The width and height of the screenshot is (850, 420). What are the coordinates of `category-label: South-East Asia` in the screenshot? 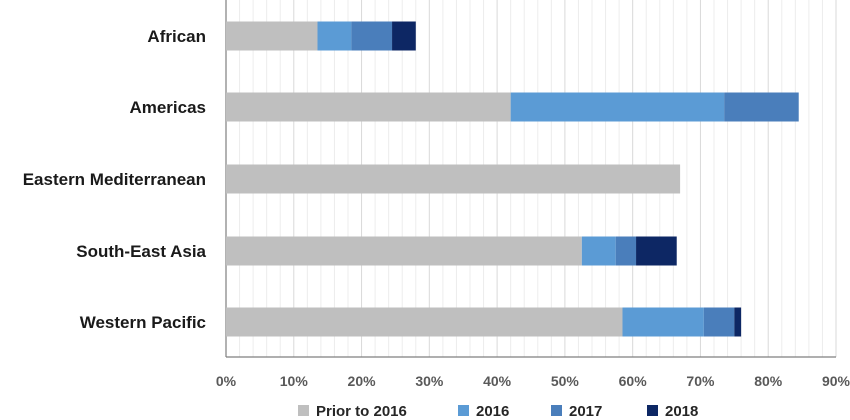 It's located at (141, 251).